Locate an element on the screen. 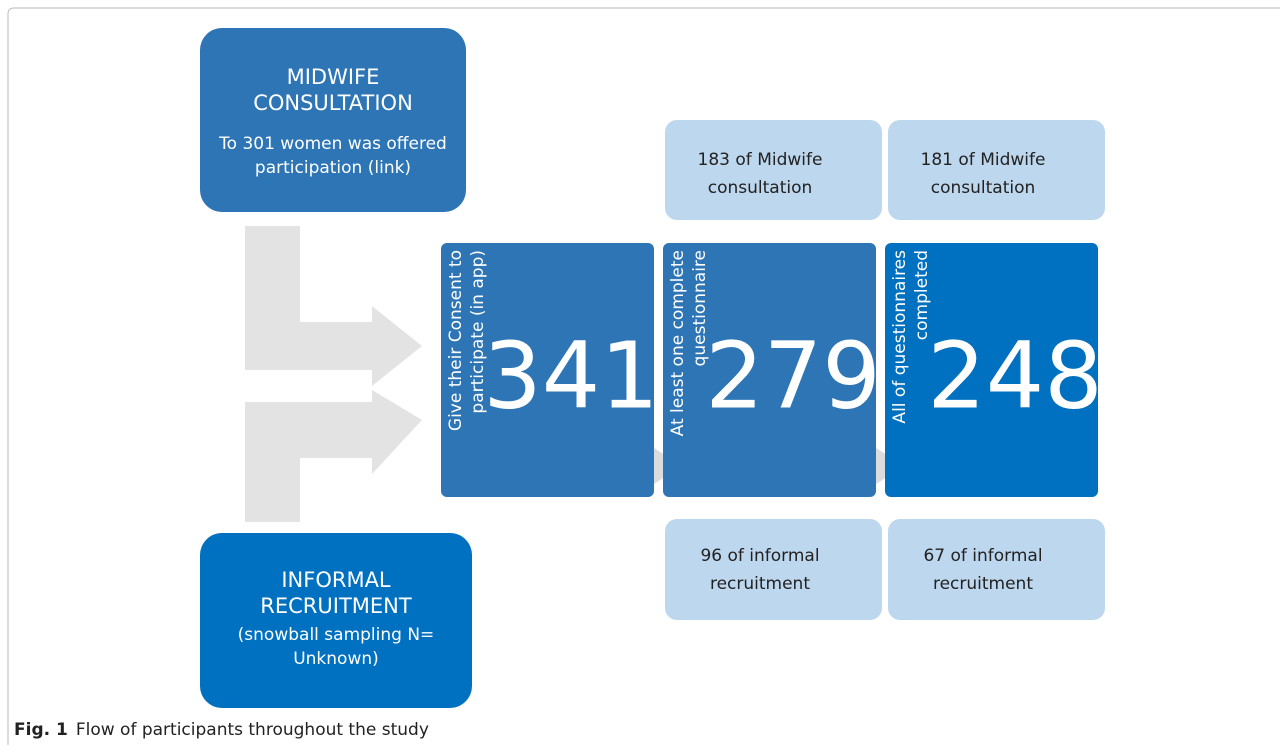 Image resolution: width=1287 pixels, height=754 pixels. source-text: participation (link) is located at coordinates (333, 168).